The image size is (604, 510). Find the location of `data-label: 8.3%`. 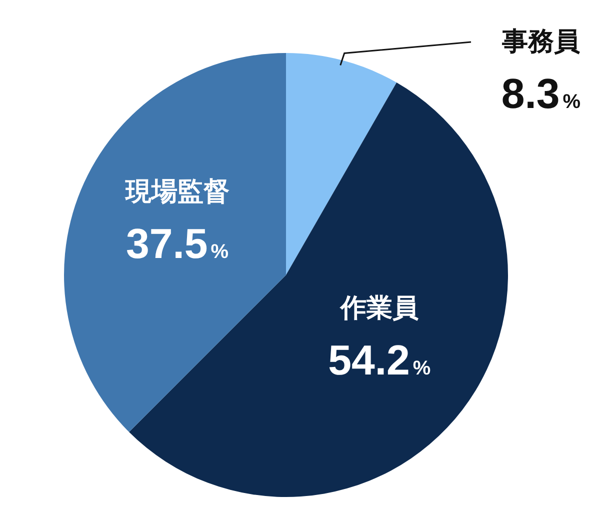

data-label: 8.3% is located at coordinates (541, 93).